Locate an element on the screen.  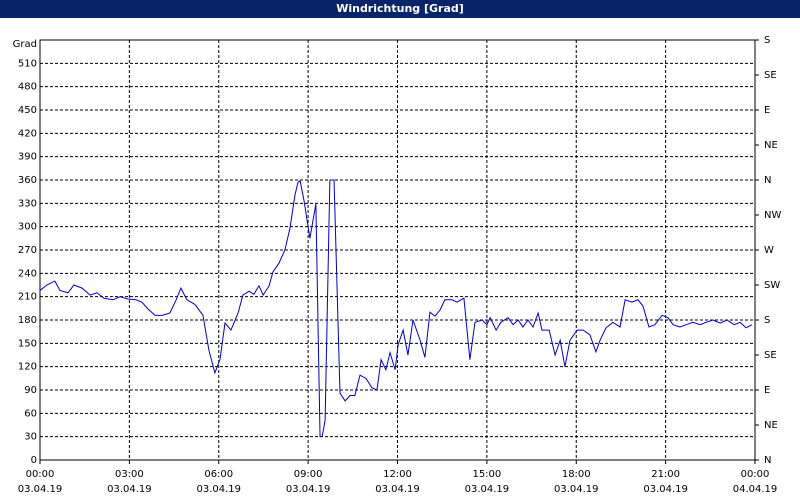
y2-tick-label: W is located at coordinates (769, 250).